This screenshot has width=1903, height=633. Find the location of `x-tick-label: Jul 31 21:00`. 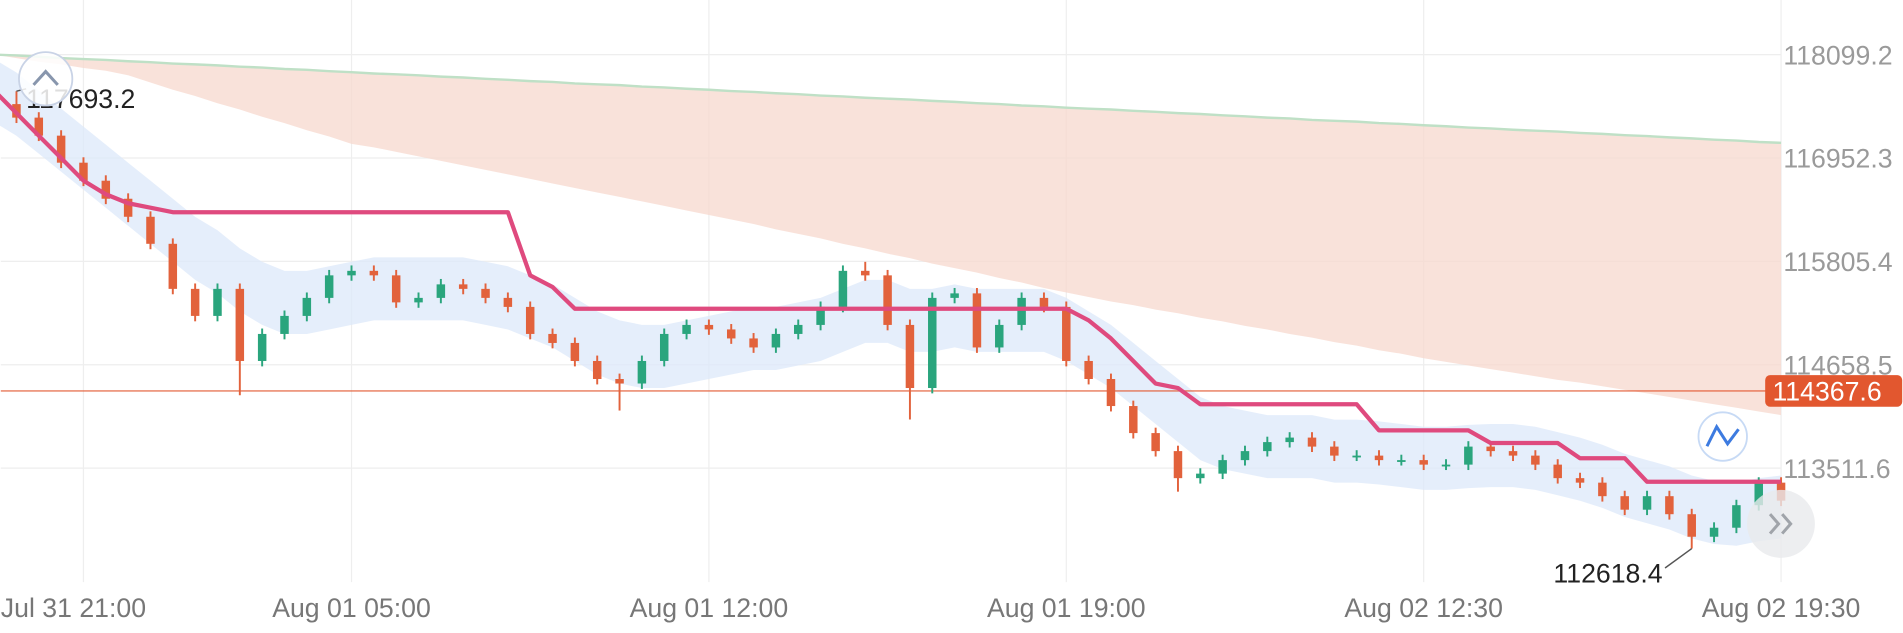

x-tick-label: Jul 31 21:00 is located at coordinates (73, 608).